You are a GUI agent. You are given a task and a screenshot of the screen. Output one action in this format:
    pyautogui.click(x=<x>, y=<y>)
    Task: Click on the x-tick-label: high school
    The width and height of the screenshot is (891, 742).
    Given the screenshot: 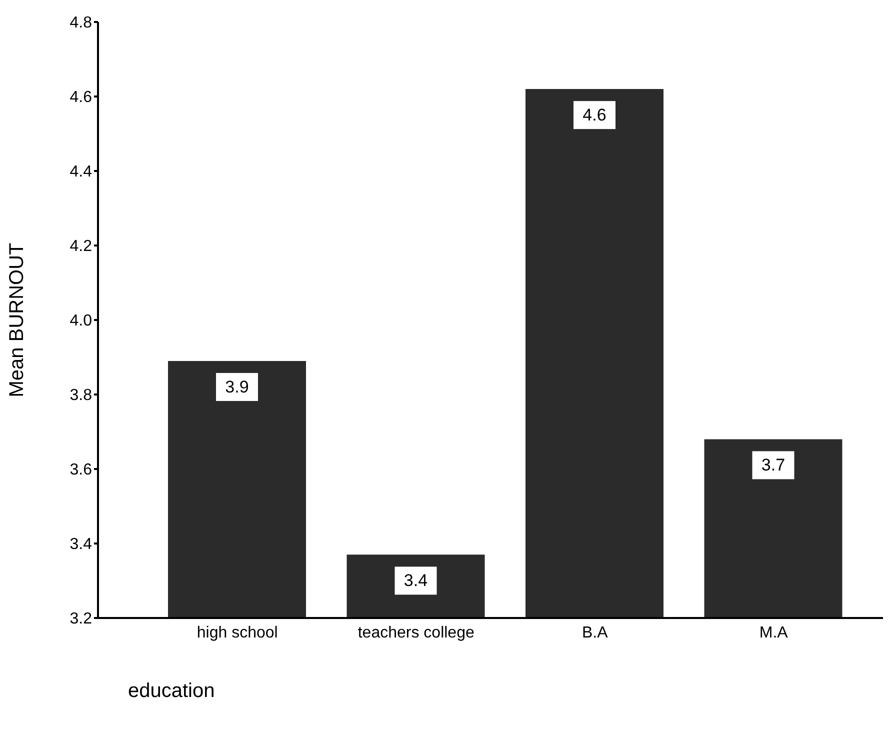 What is the action you would take?
    pyautogui.click(x=237, y=633)
    